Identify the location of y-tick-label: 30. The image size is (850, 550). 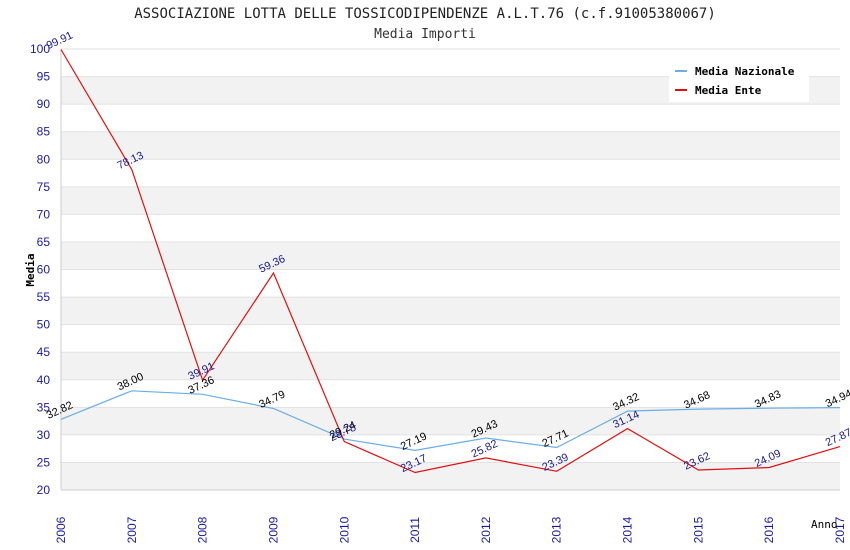
(44, 435).